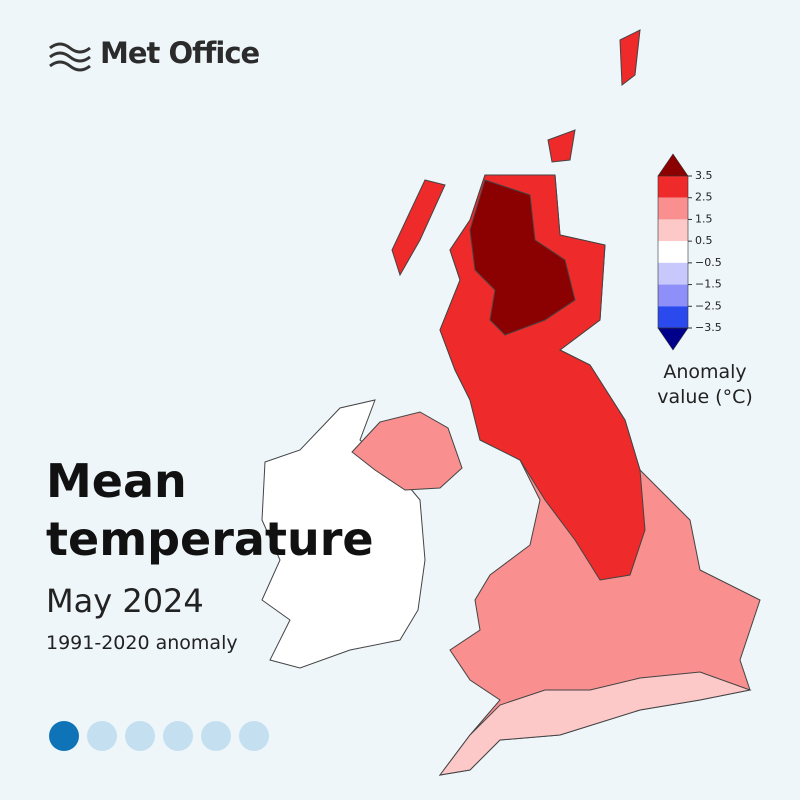 Image resolution: width=800 pixels, height=800 pixels. What do you see at coordinates (673, 339) in the screenshot?
I see `colorbar-extend-low` at bounding box center [673, 339].